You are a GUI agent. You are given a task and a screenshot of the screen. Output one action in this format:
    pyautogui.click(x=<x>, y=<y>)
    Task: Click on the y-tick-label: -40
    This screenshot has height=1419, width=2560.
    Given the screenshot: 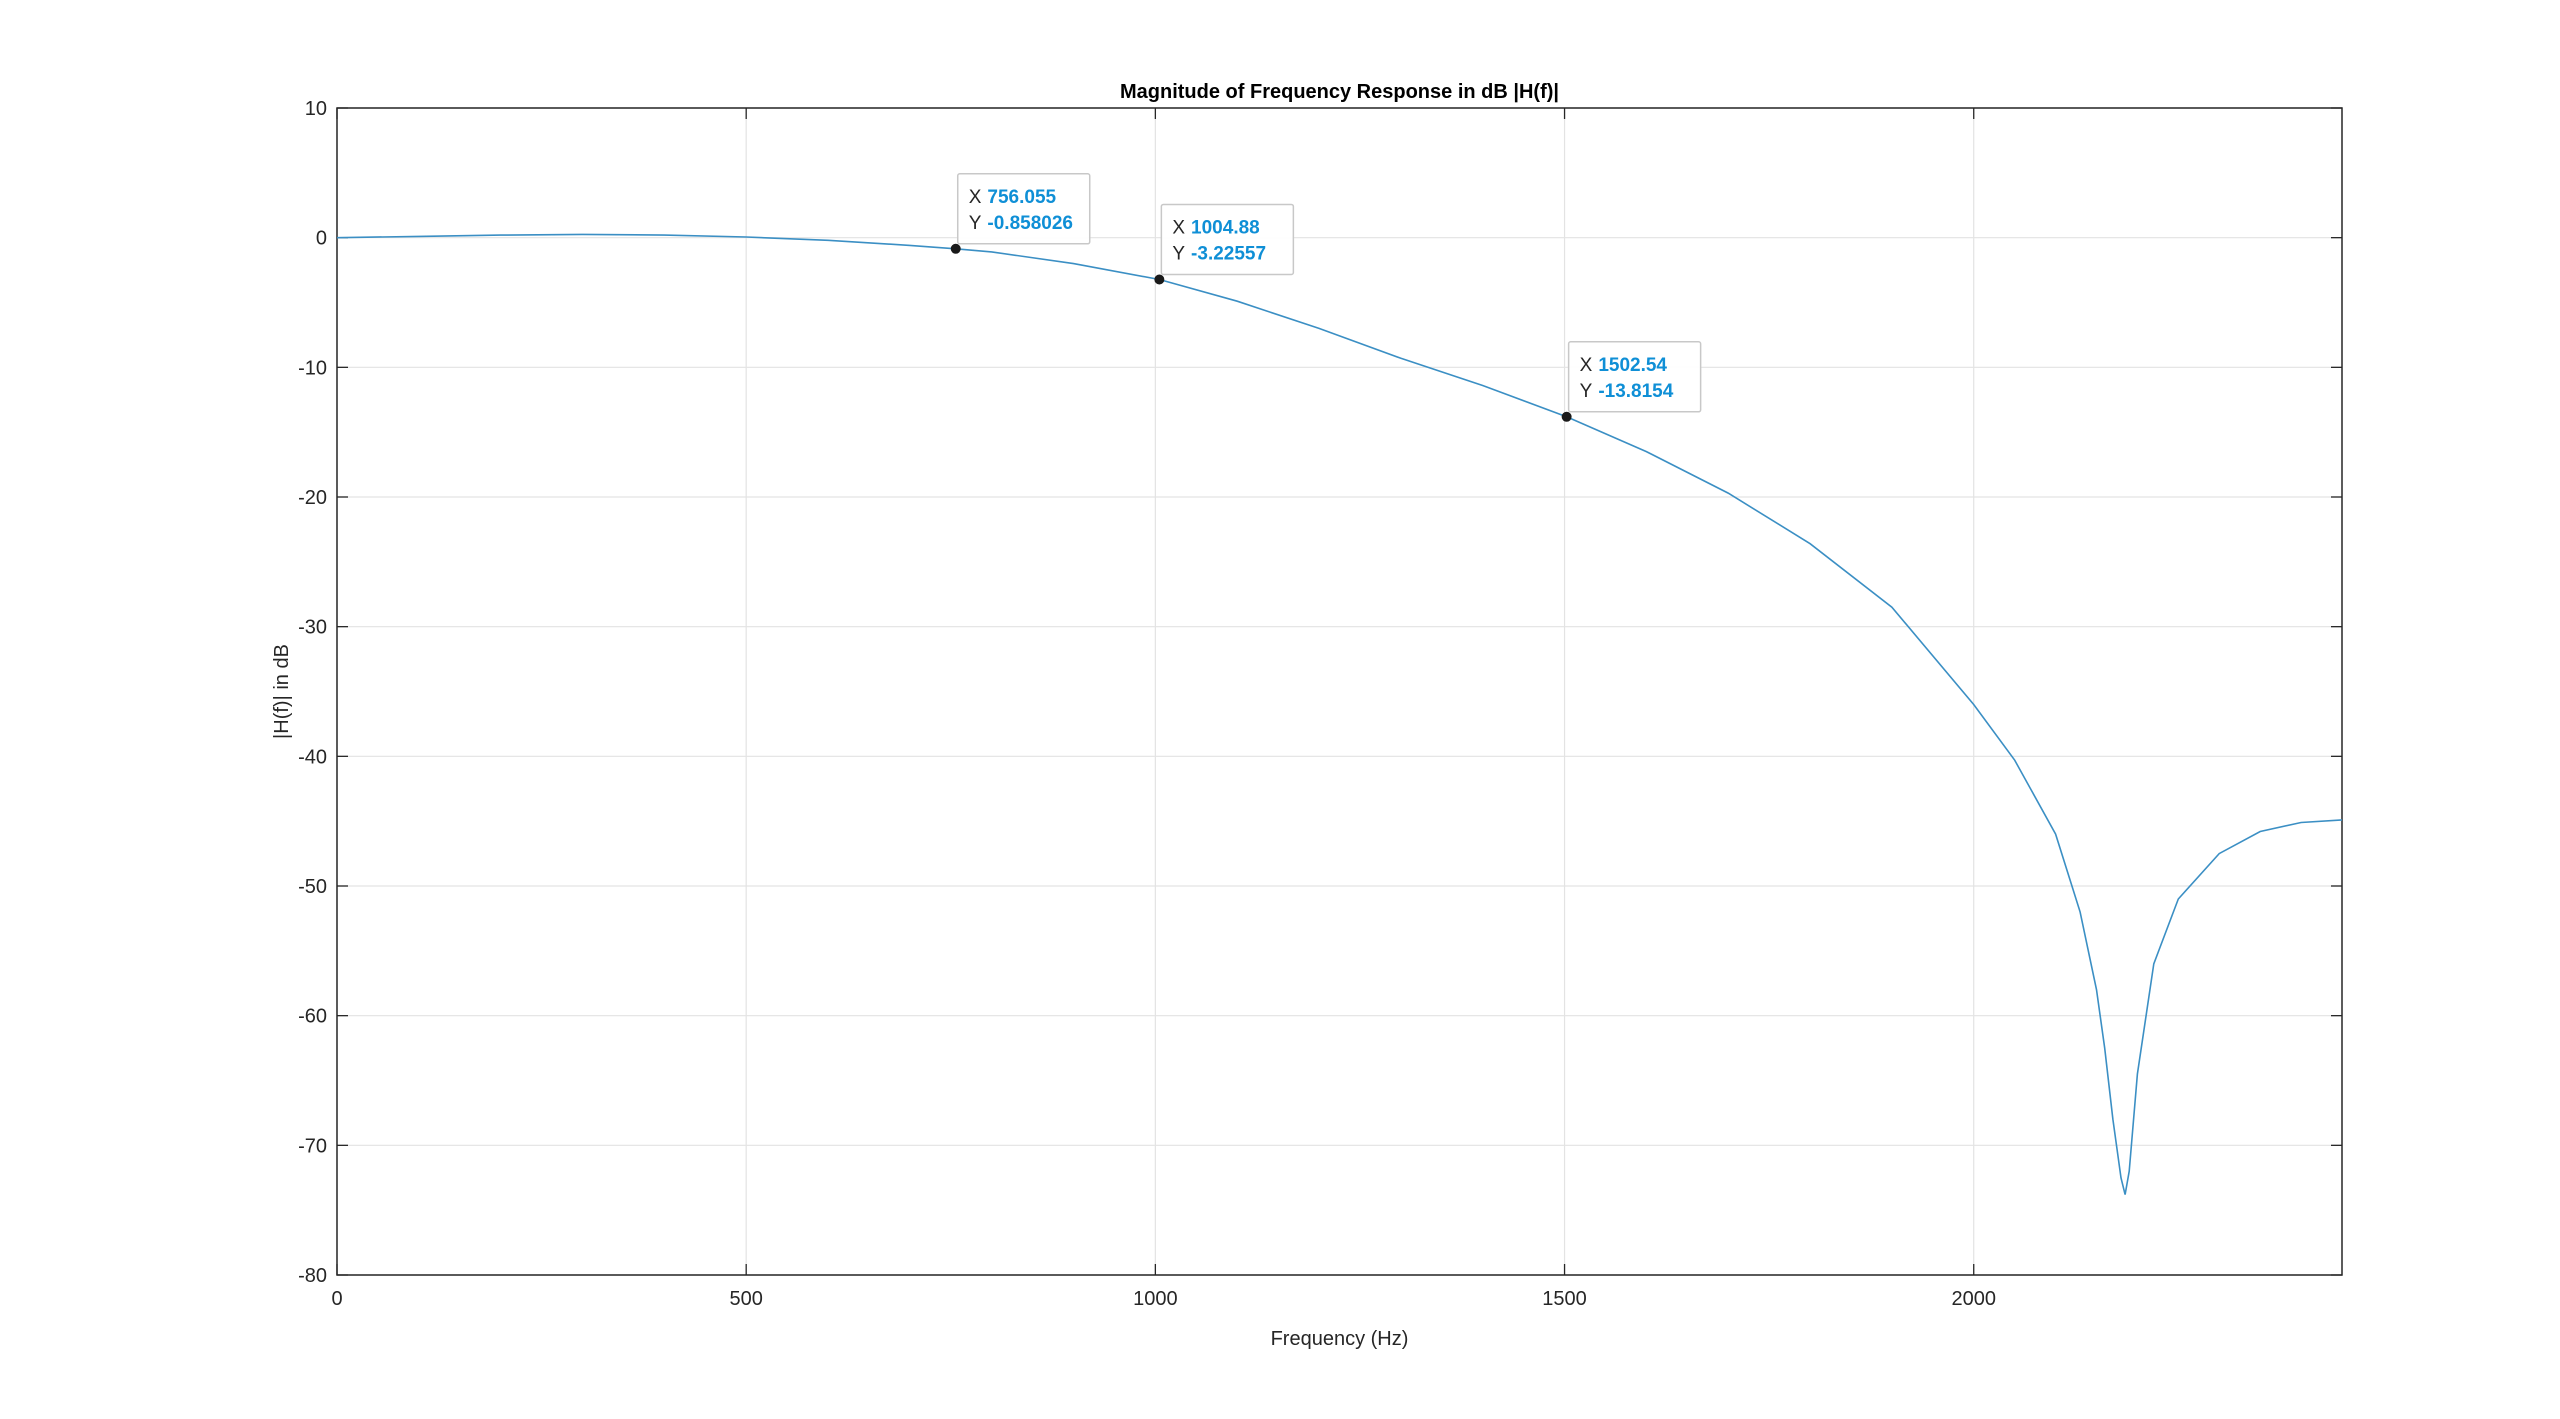 What is the action you would take?
    pyautogui.click(x=312, y=757)
    